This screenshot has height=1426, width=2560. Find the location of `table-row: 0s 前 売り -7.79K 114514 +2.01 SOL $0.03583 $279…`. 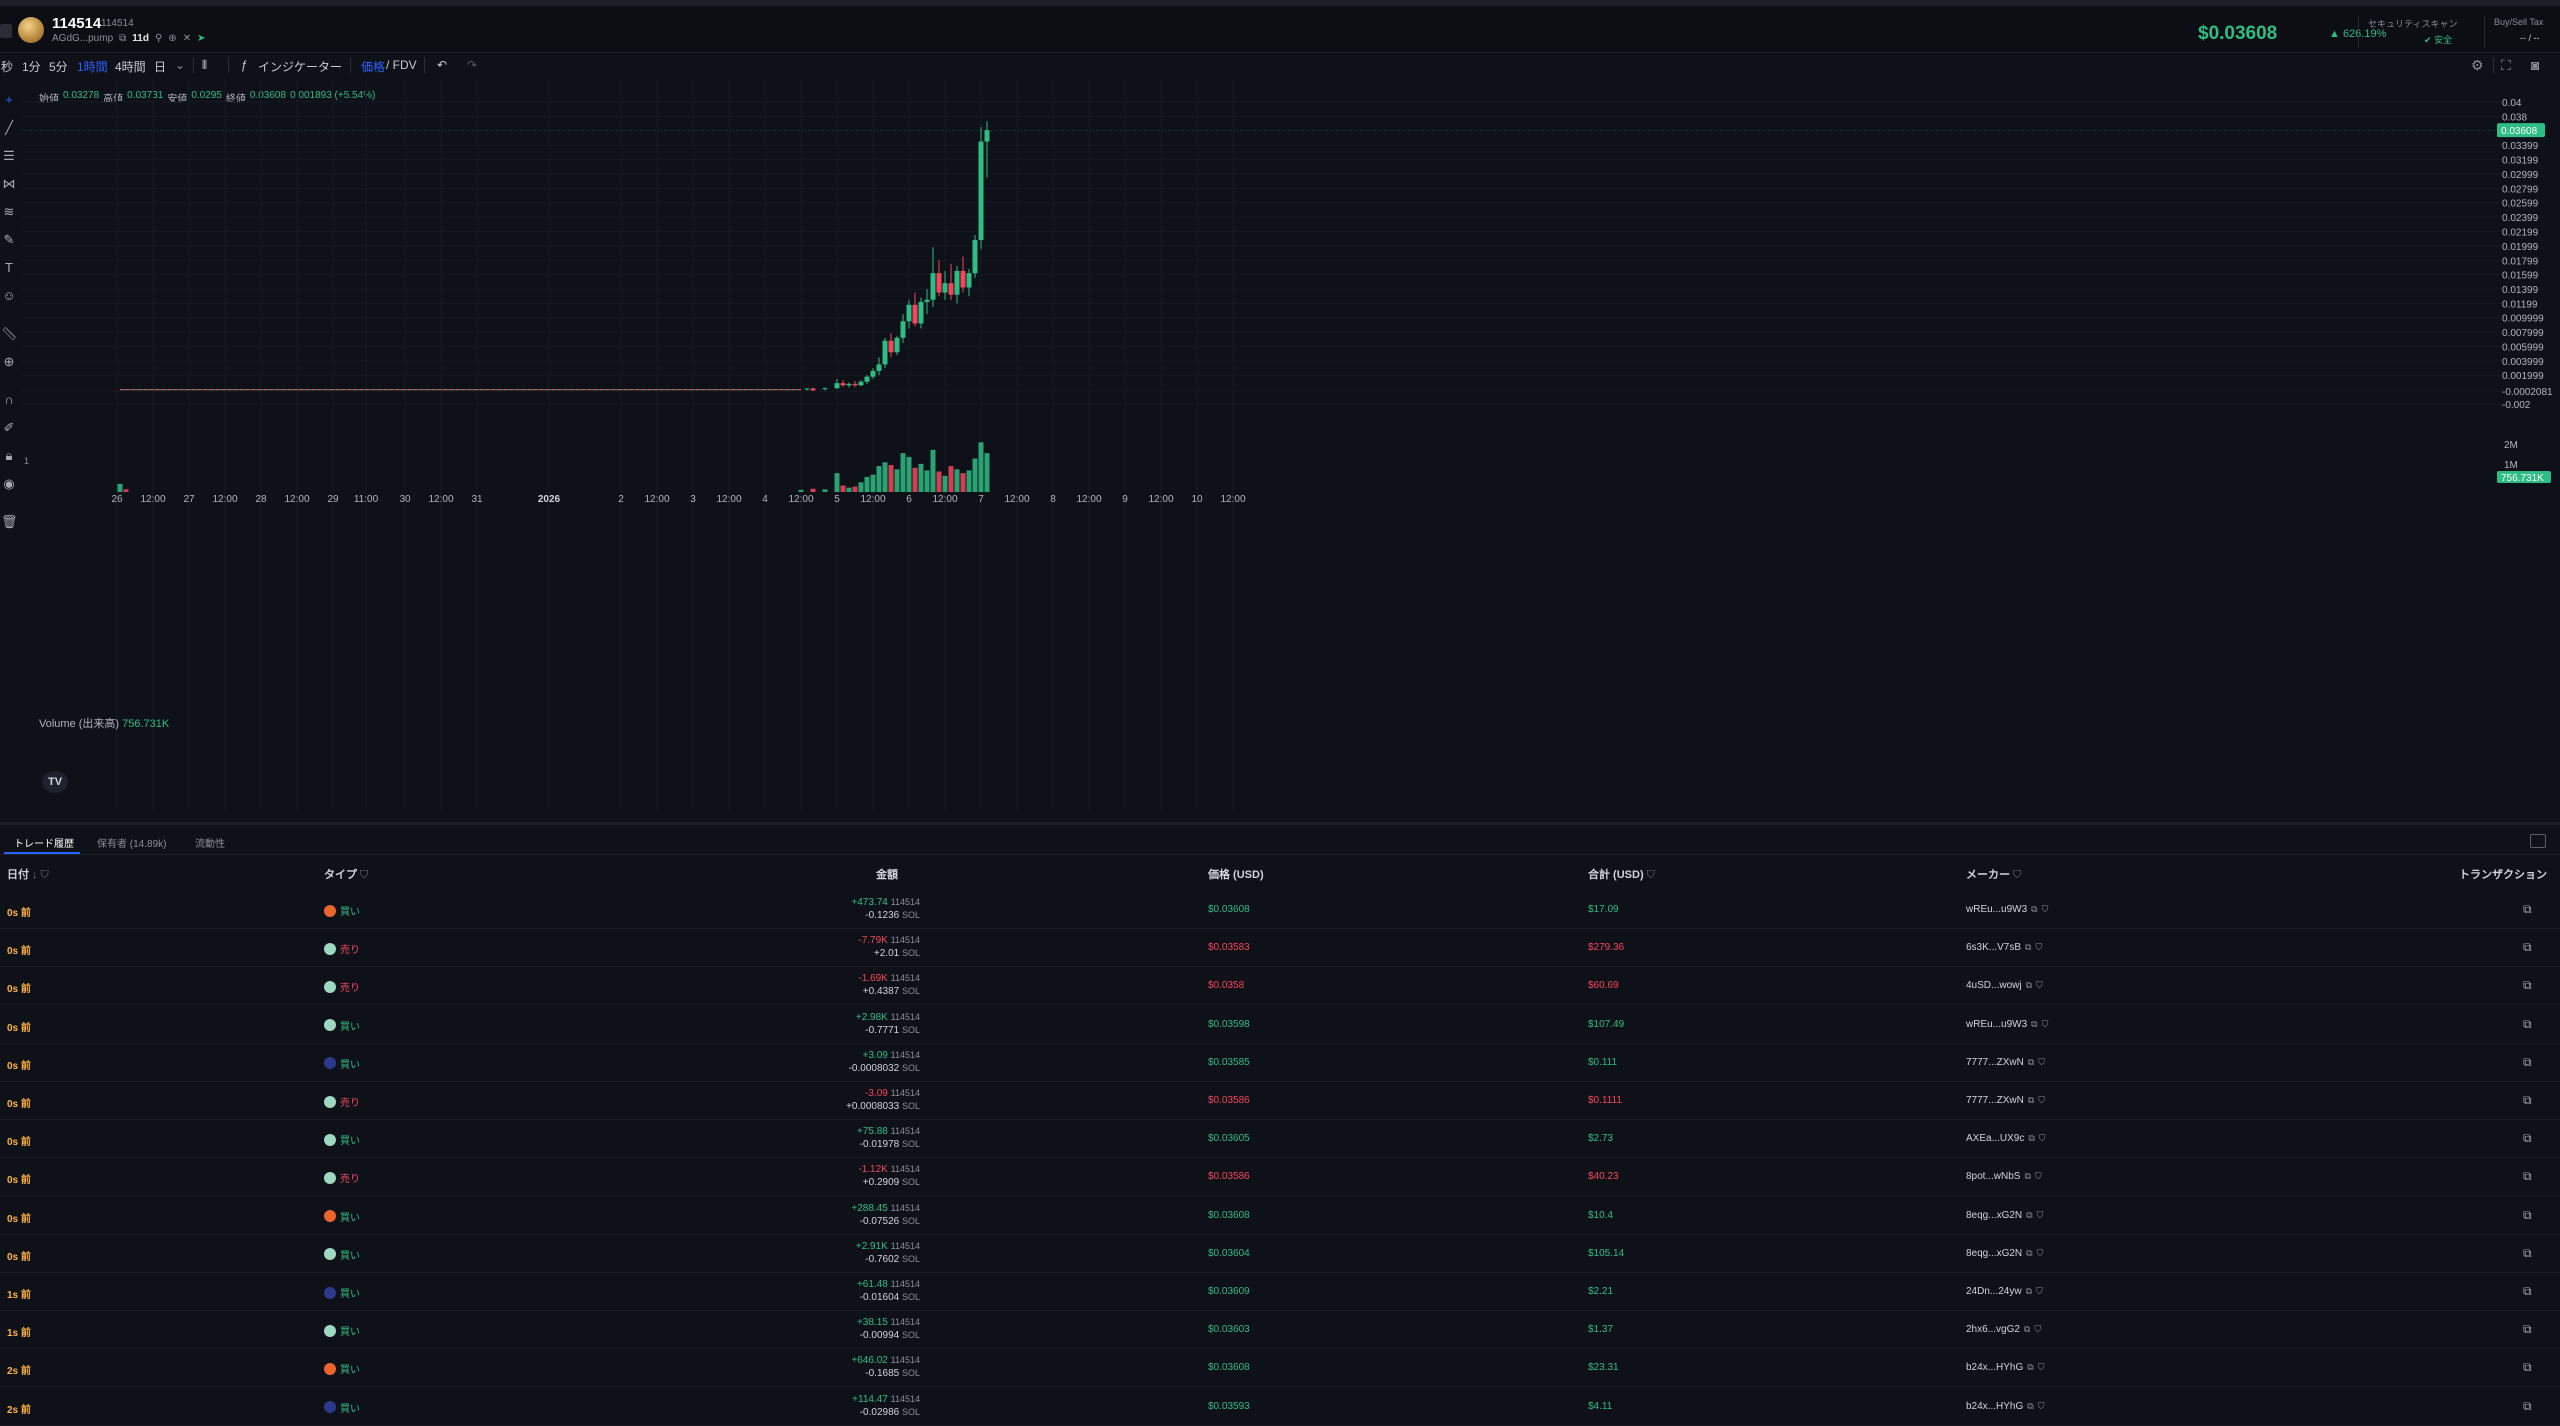

table-row: 0s 前 売り -7.79K 114514 +2.01 SOL $0.03583 $279… is located at coordinates (1280, 948).